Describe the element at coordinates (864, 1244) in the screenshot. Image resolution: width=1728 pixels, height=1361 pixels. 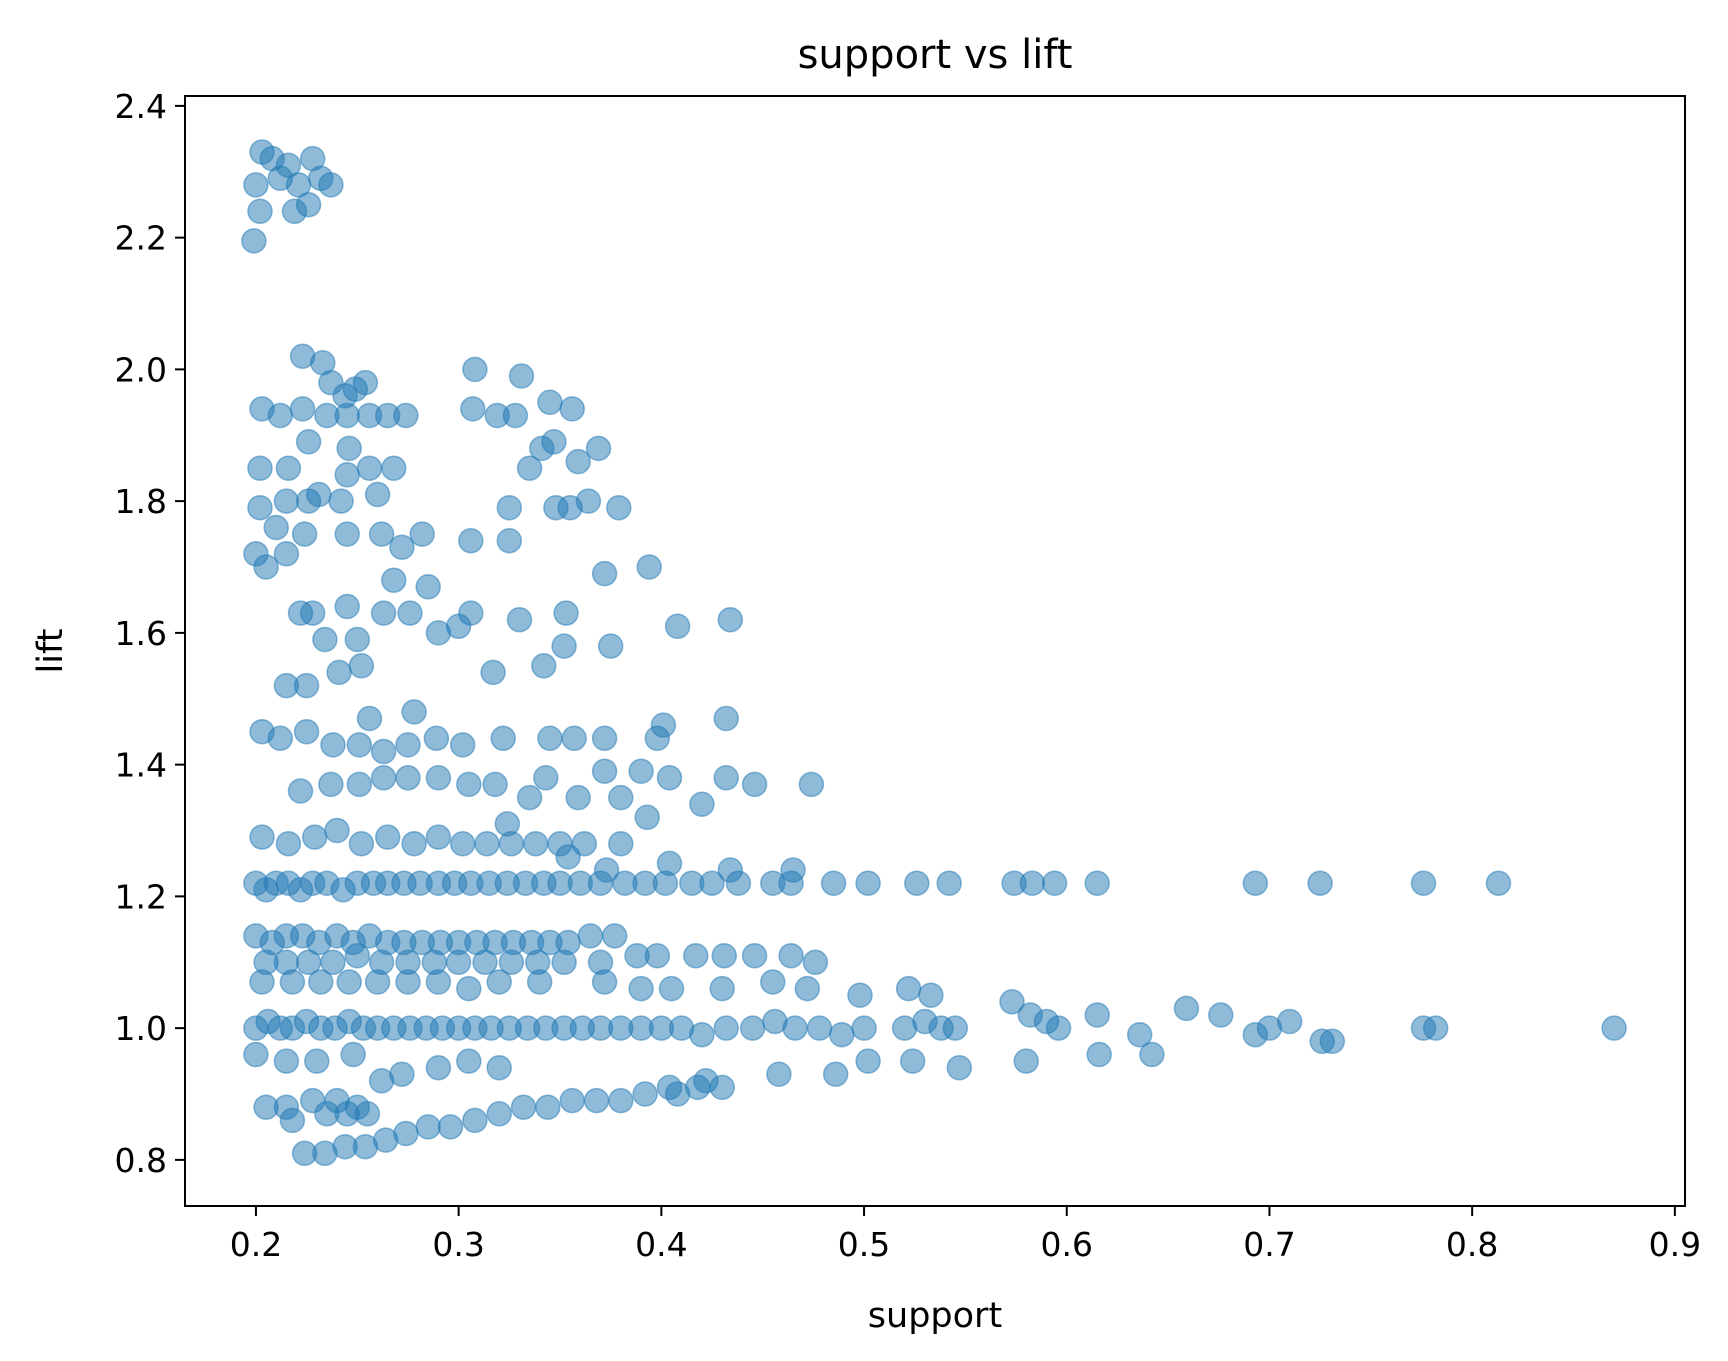
I see `x-tick-label: 0.5` at that location.